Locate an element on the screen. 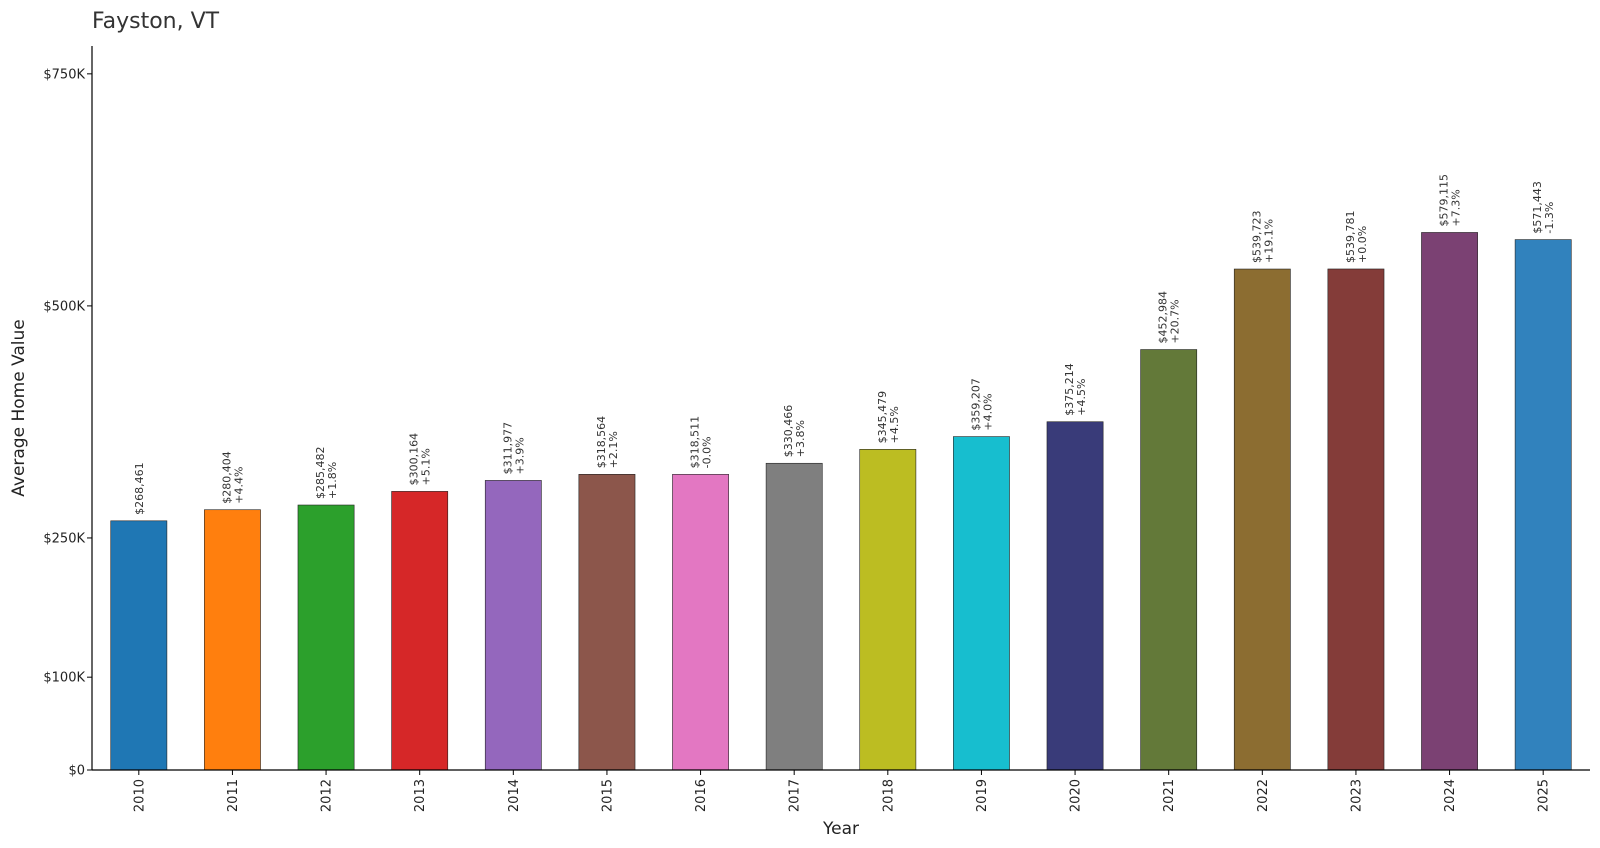  change-label-2024: +7.3% is located at coordinates (1456, 207).